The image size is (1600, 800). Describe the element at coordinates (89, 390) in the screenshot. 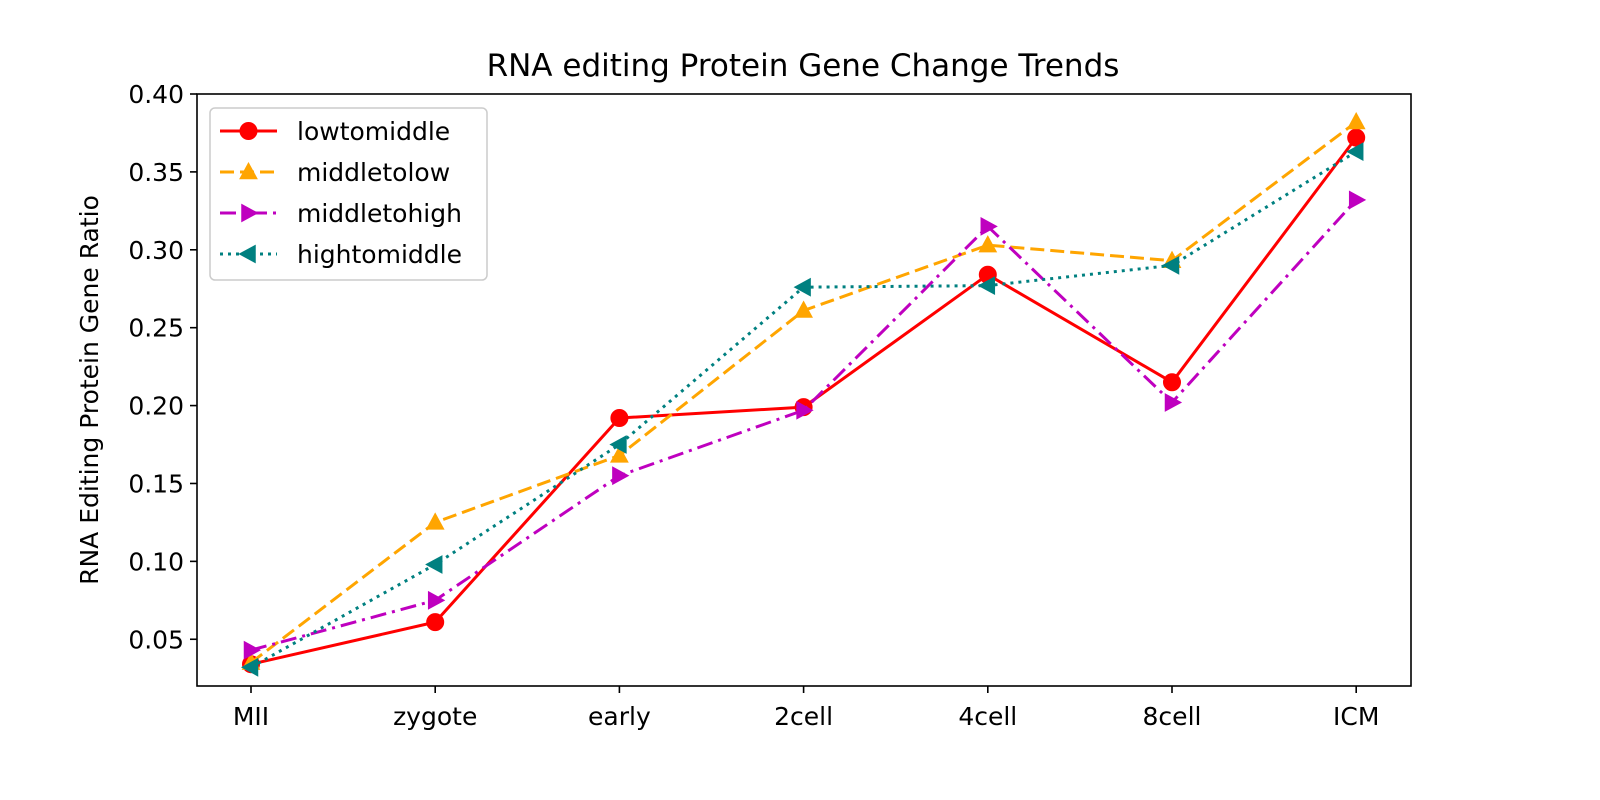

I see `y-axis-label: RNA Editing Protein Gene Ratio` at that location.